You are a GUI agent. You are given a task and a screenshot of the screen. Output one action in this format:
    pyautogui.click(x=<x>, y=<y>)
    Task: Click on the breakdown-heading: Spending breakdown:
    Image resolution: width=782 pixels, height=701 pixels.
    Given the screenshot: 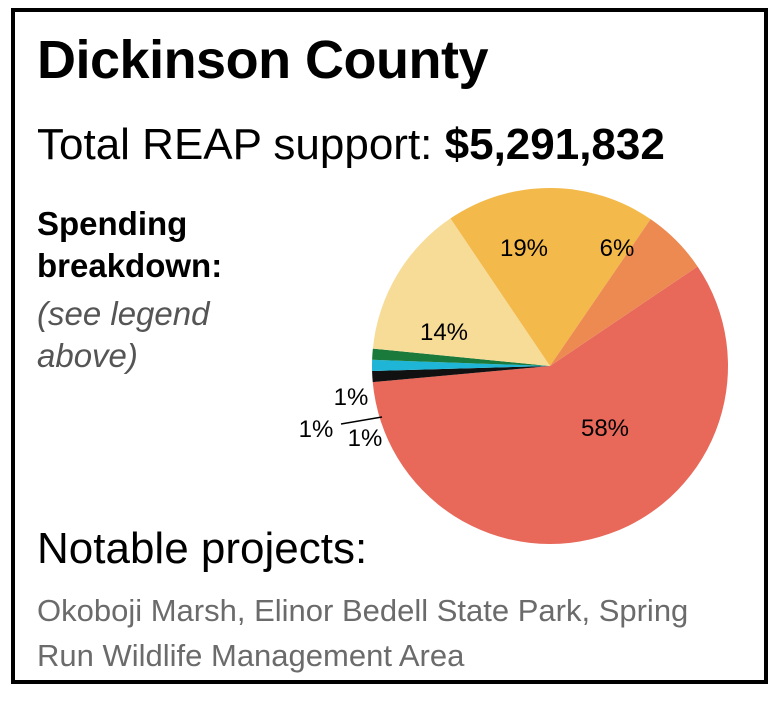 What is the action you would take?
    pyautogui.click(x=130, y=244)
    